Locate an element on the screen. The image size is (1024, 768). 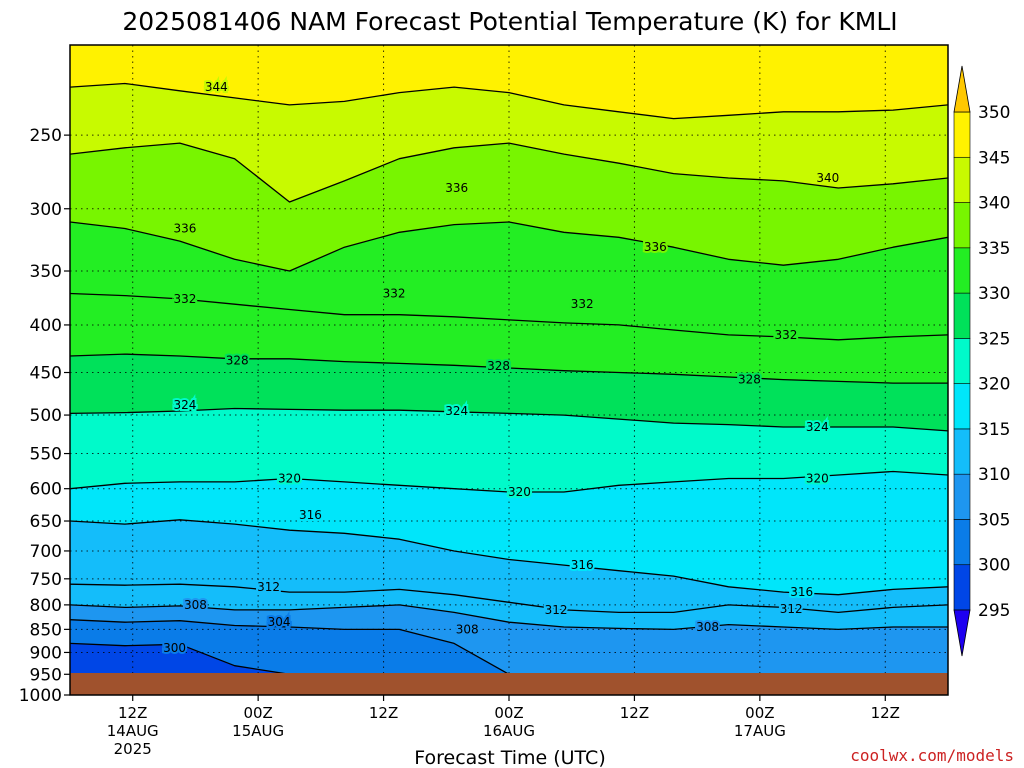
ground-surface is located at coordinates (509, 684).